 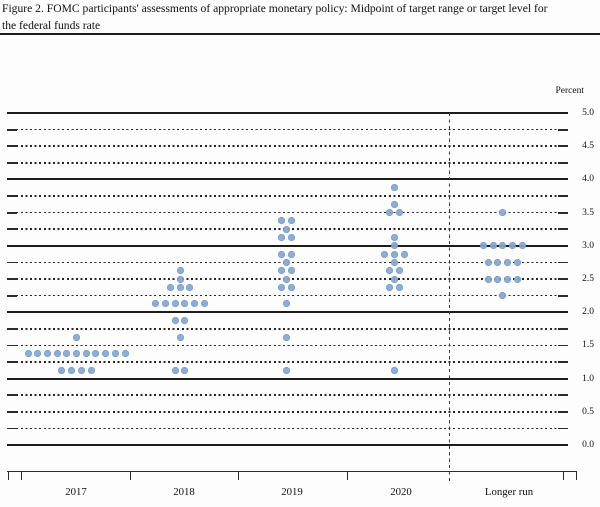 I want to click on y-axis-unit-label: Percent, so click(x=570, y=91).